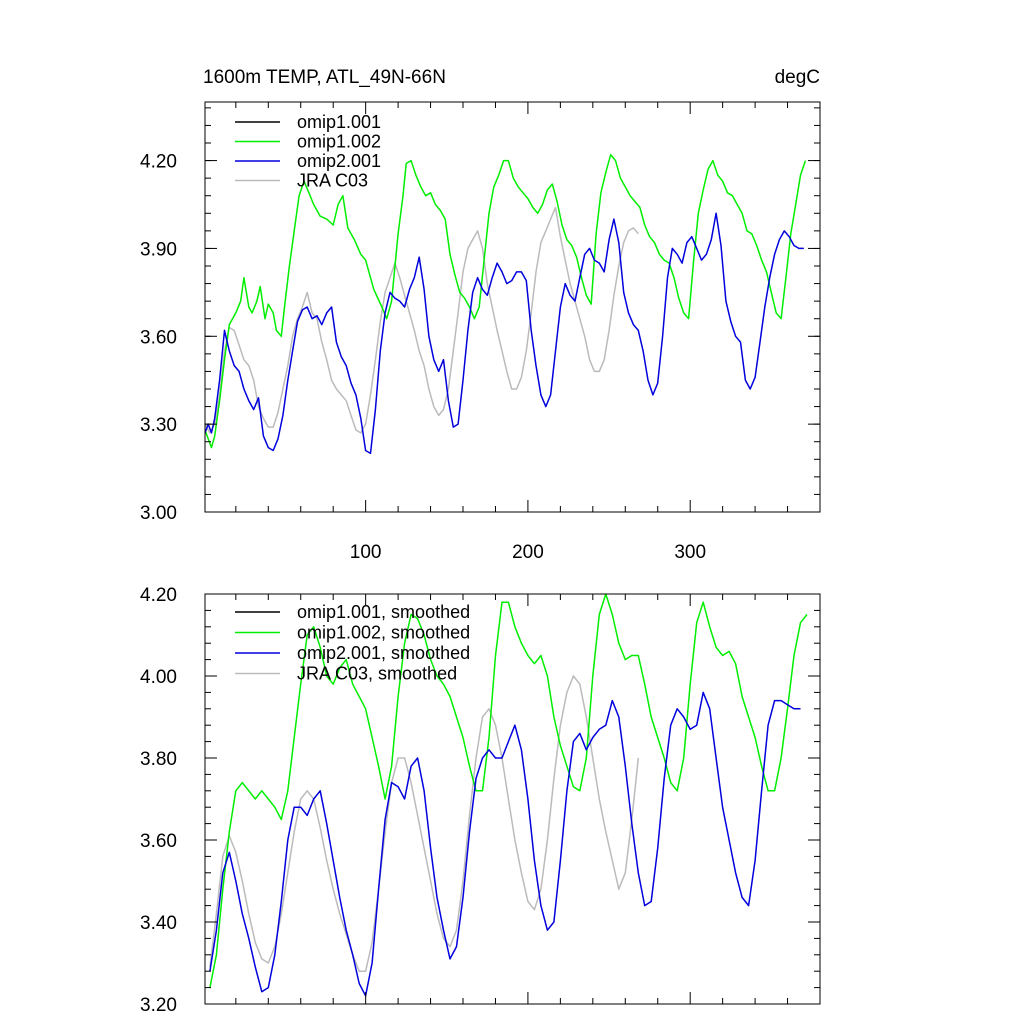 This screenshot has height=1024, width=1024. What do you see at coordinates (383, 653) in the screenshot?
I see `bottom-legend-label-omip2-001: omip2.001, smoothed` at bounding box center [383, 653].